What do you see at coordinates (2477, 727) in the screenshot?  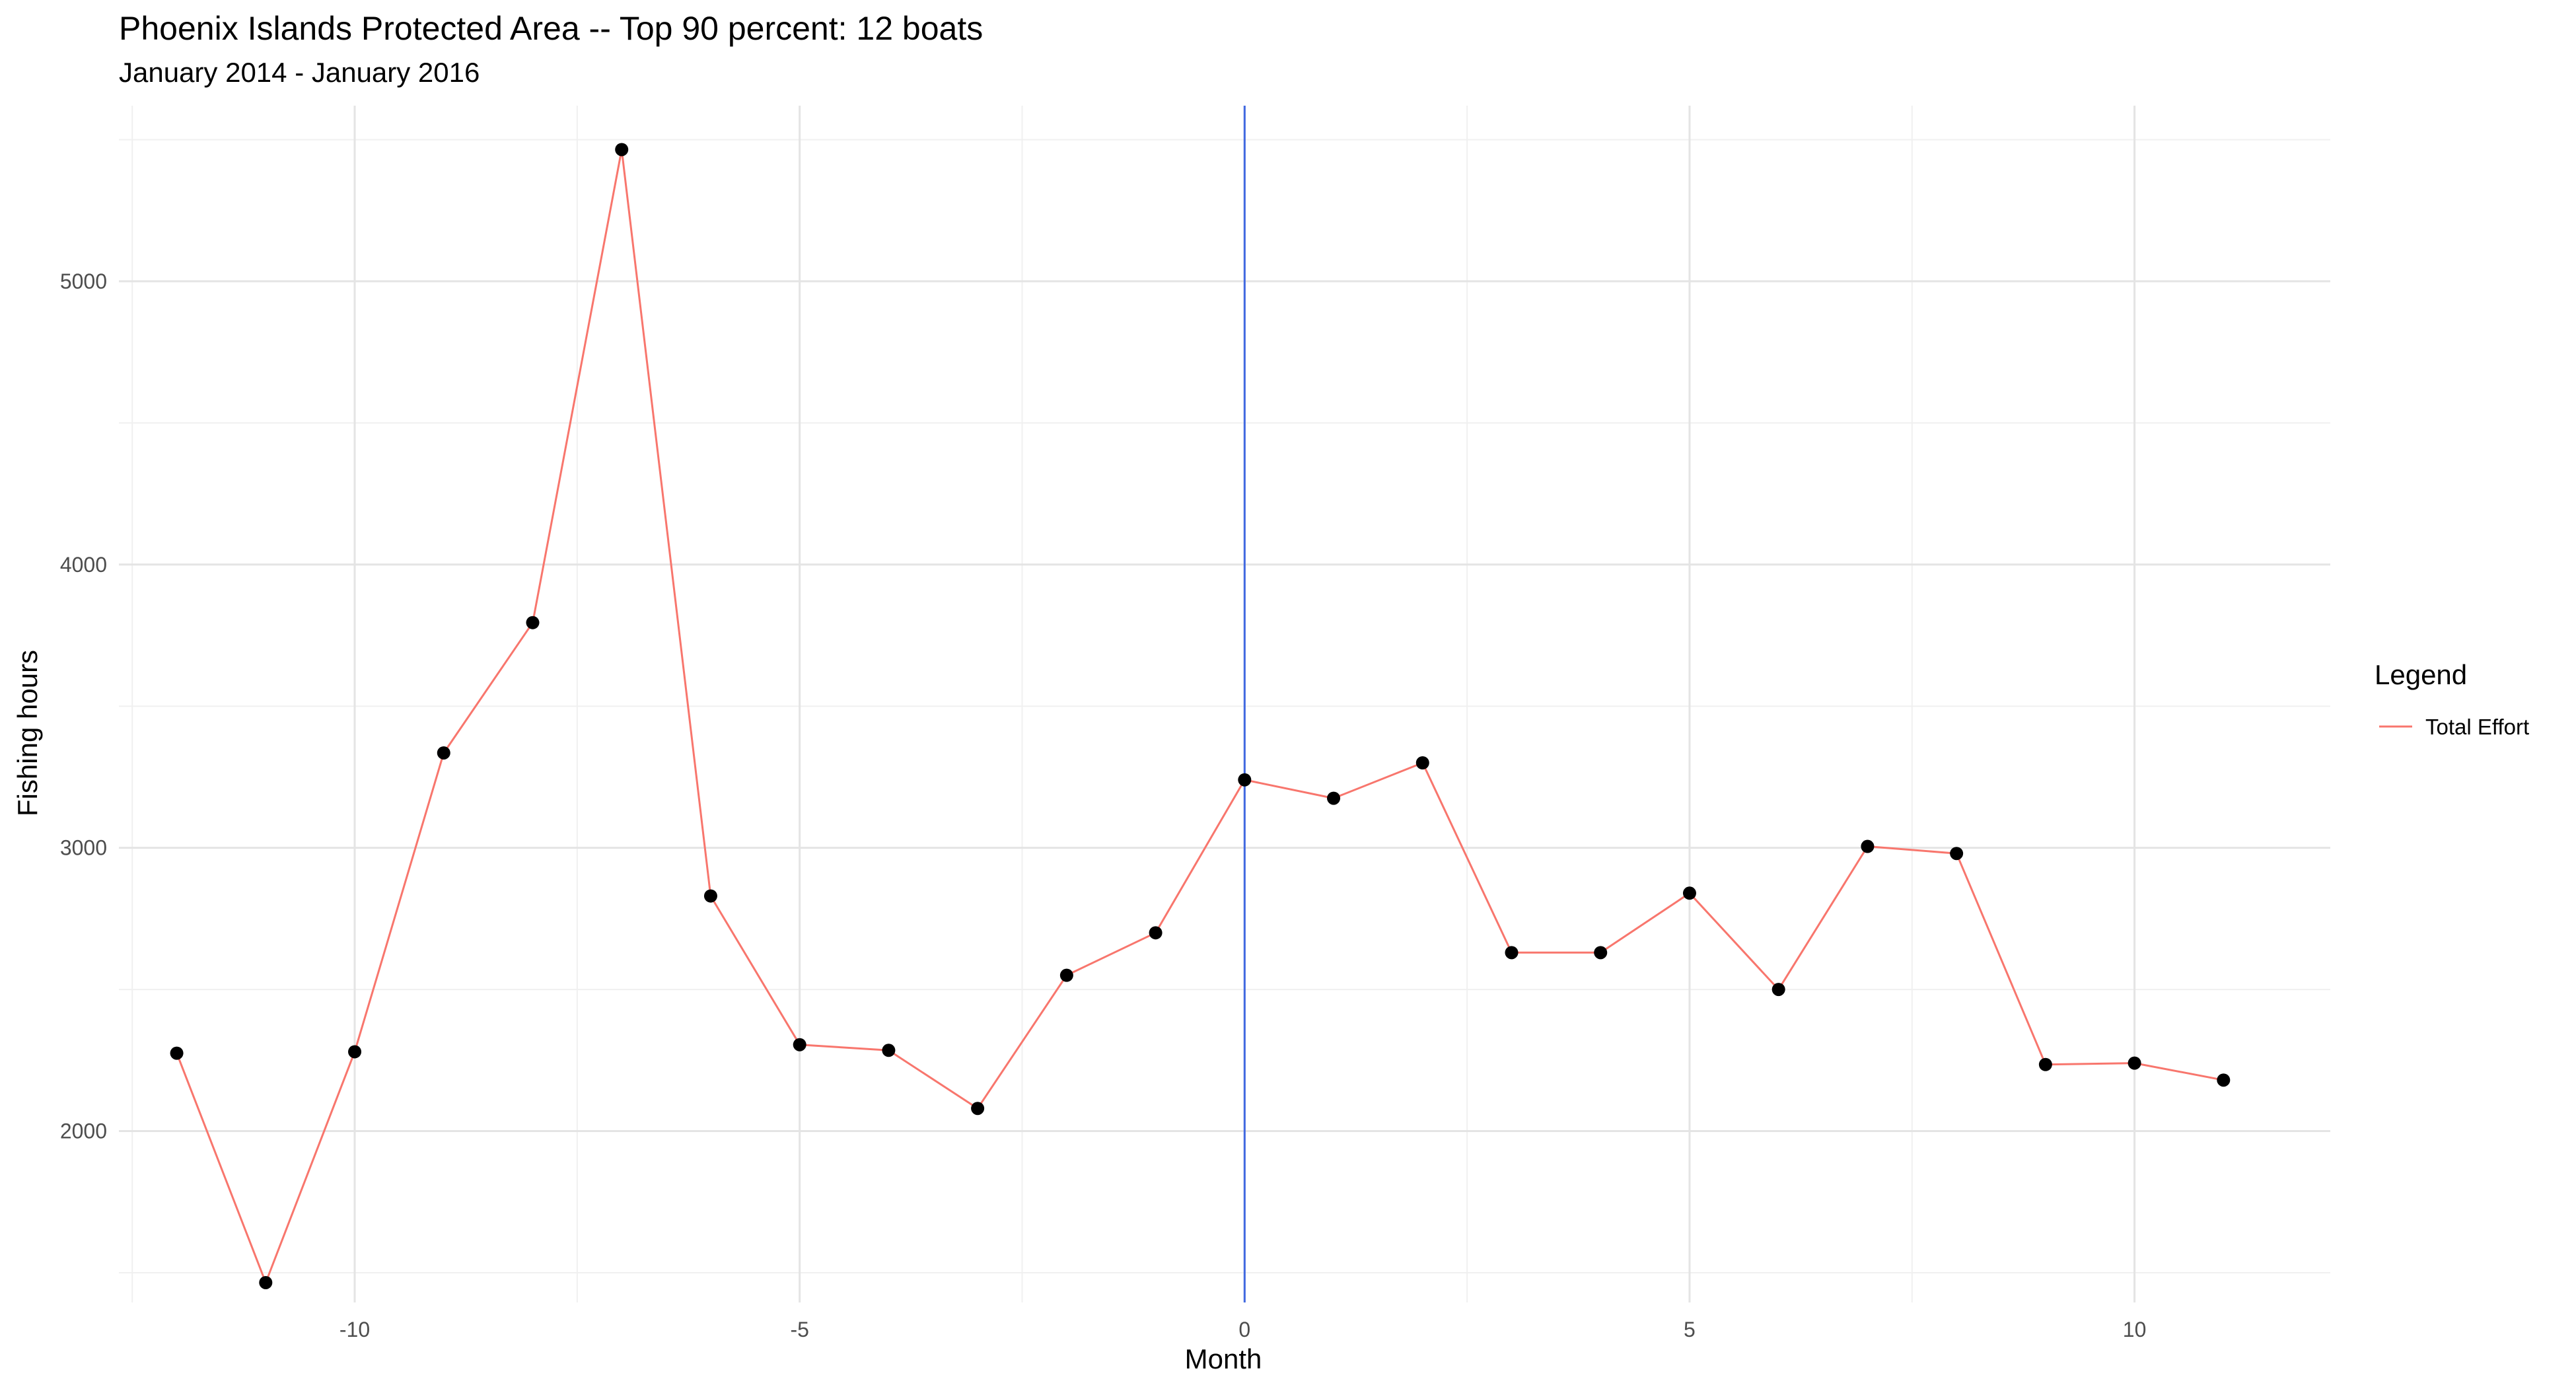 I see `legend-label-total-effort: Total Effort` at bounding box center [2477, 727].